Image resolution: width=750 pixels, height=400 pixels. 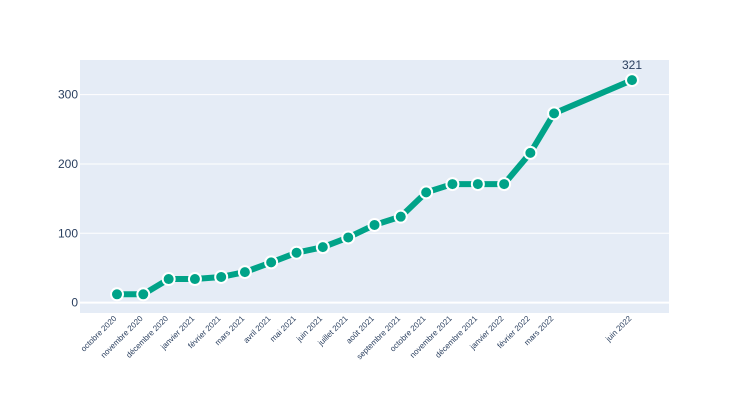 What do you see at coordinates (68, 164) in the screenshot?
I see `y-tick-label: 200` at bounding box center [68, 164].